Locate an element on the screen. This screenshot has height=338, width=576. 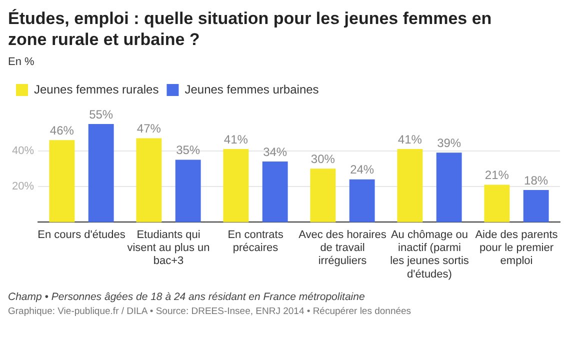
y-tick-label: 40% is located at coordinates (23, 150).